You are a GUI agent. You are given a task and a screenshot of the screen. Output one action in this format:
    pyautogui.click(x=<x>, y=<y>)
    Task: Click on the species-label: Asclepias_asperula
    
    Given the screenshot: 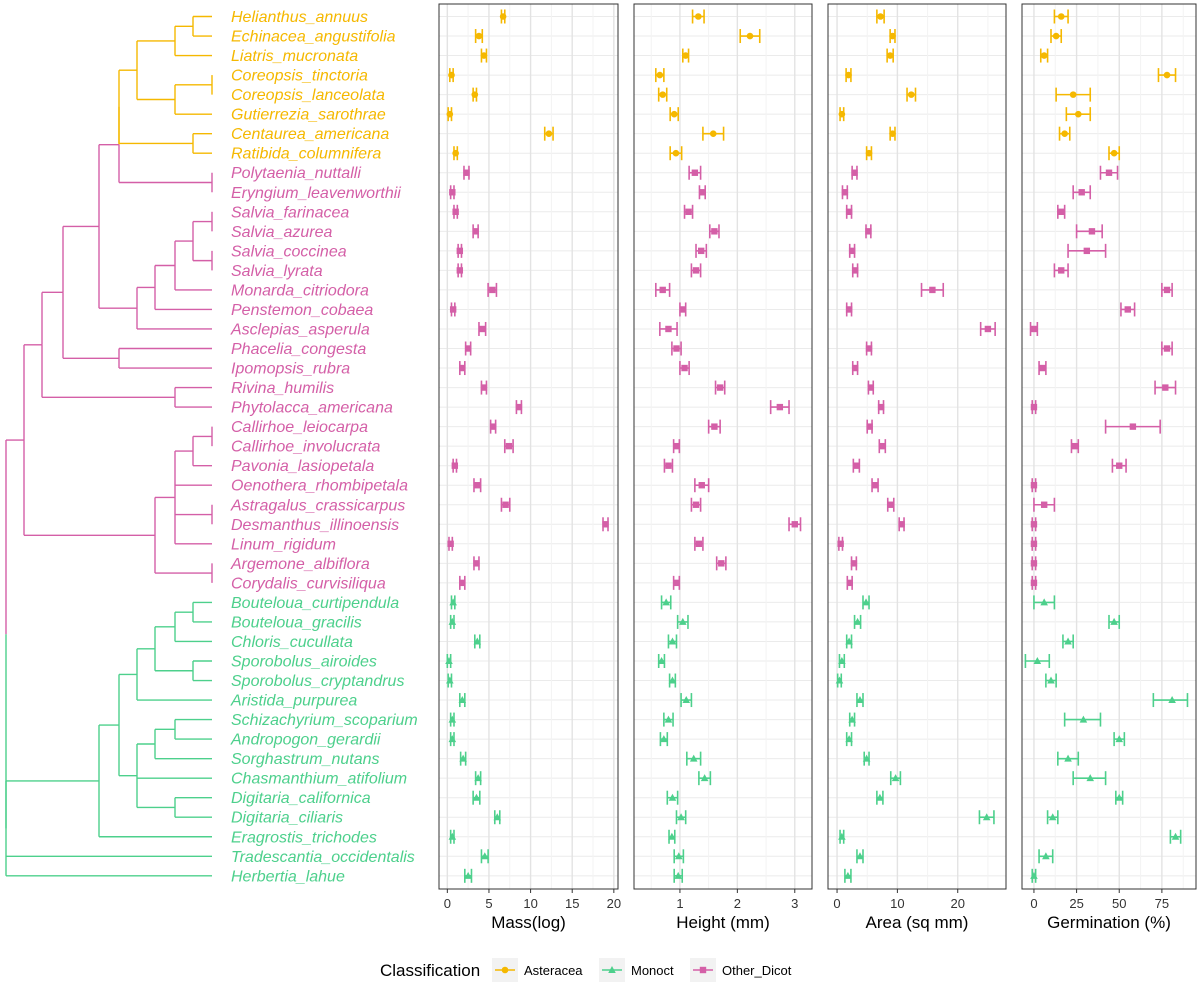 What is the action you would take?
    pyautogui.click(x=300, y=329)
    